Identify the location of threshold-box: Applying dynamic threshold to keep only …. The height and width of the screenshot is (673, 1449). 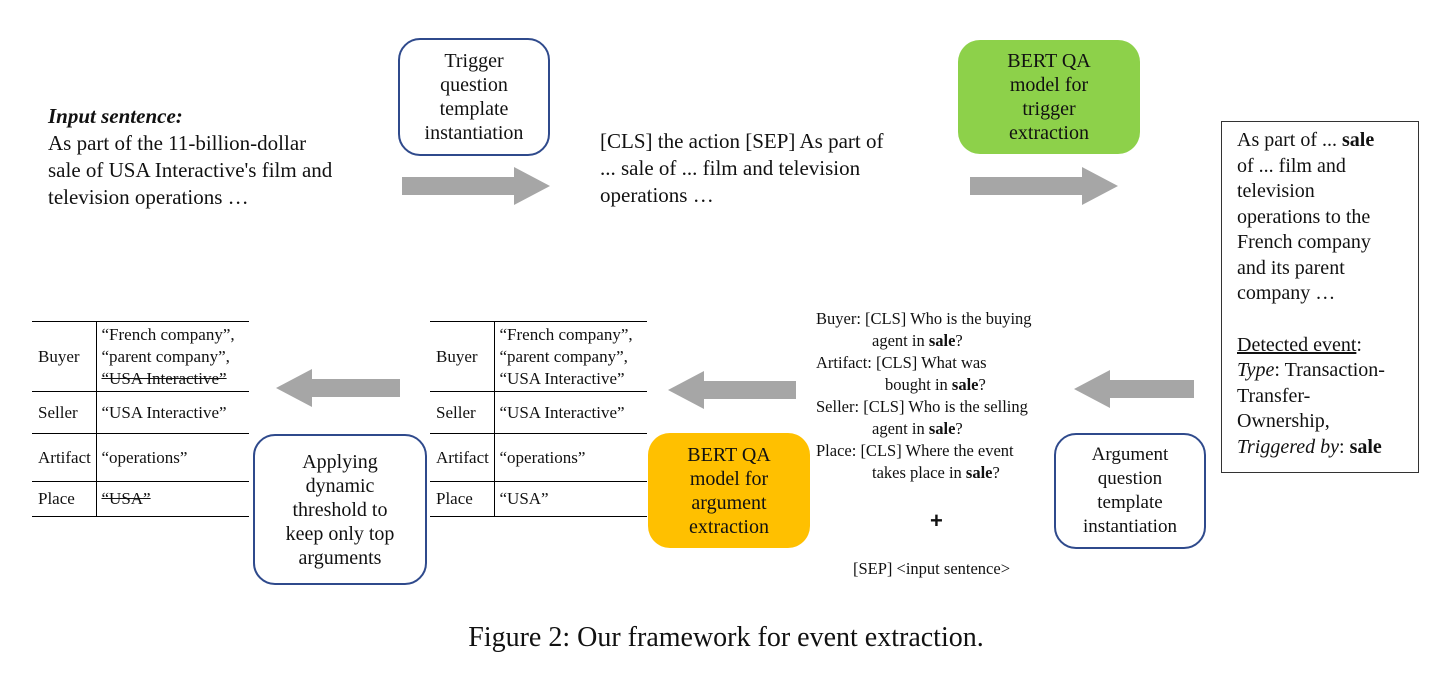
(340, 509).